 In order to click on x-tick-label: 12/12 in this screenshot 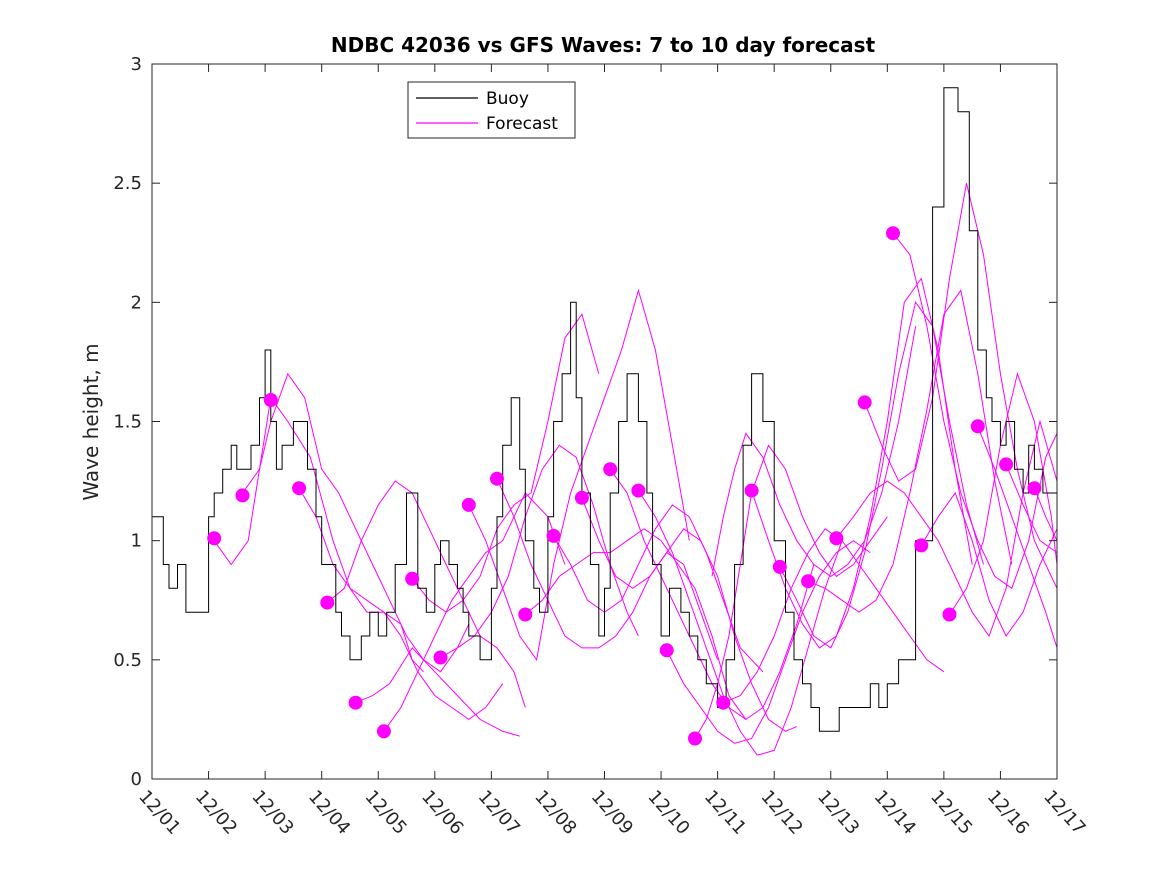, I will do `click(781, 812)`.